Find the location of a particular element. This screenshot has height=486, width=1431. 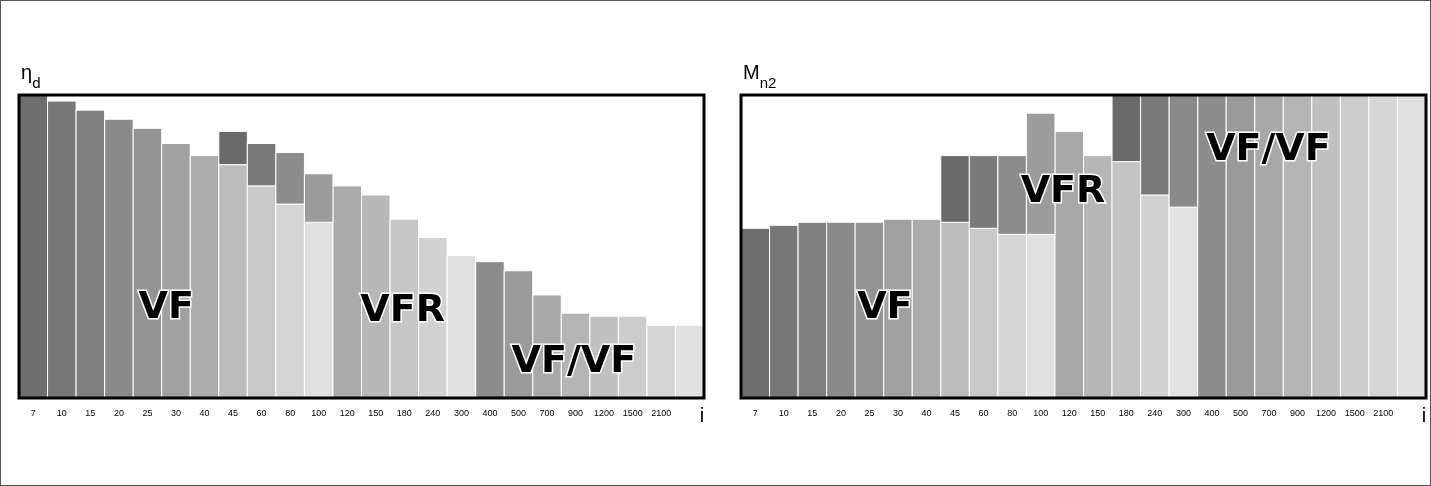

y-axis-title: η$_{d}$ is located at coordinates (31, 76).